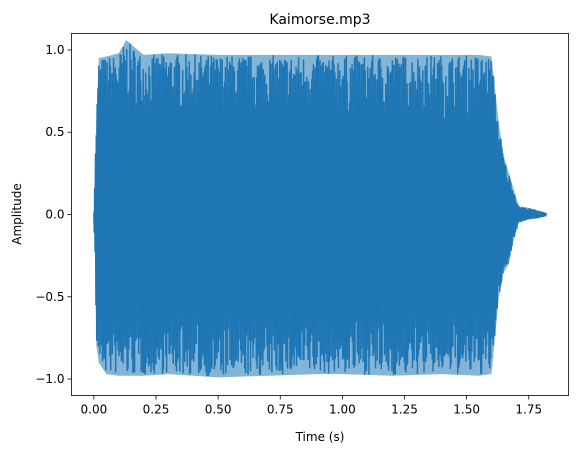  Describe the element at coordinates (54, 50) in the screenshot. I see `y-tick-label: 1.0` at that location.